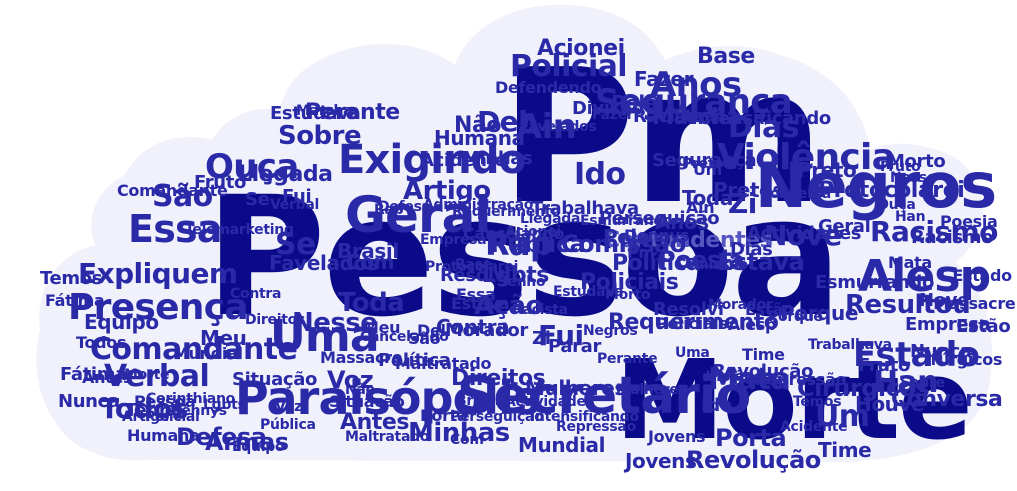 The image size is (1017, 491). I want to click on word-publica: Pública, so click(288, 425).